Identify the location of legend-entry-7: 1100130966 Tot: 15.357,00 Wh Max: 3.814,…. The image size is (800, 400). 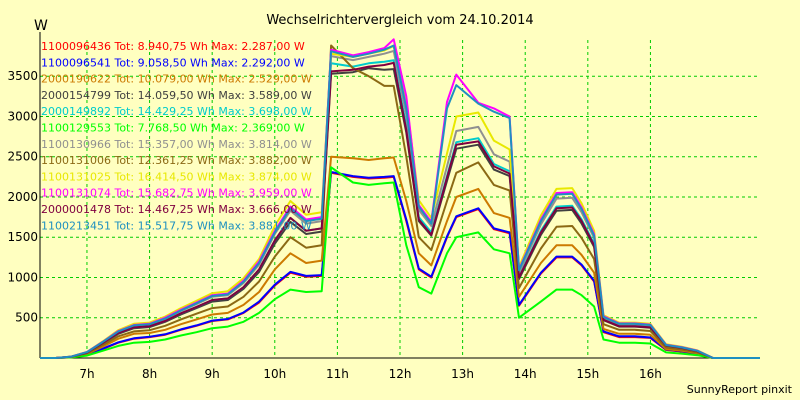
(176, 144).